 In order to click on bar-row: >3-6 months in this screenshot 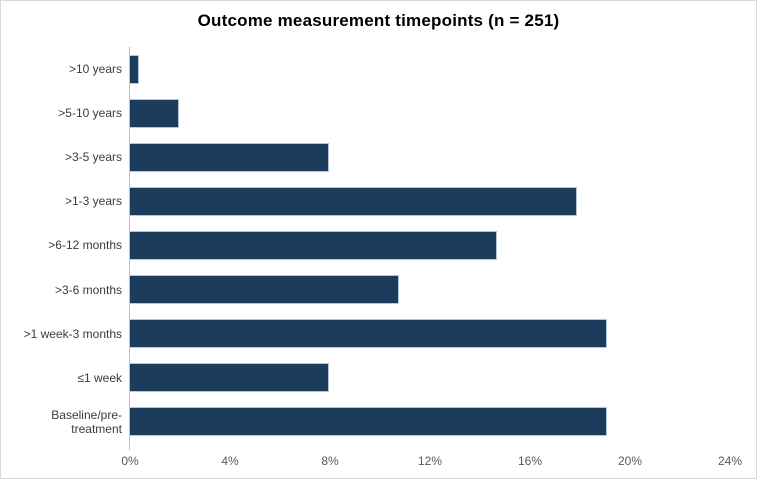, I will do `click(365, 290)`.